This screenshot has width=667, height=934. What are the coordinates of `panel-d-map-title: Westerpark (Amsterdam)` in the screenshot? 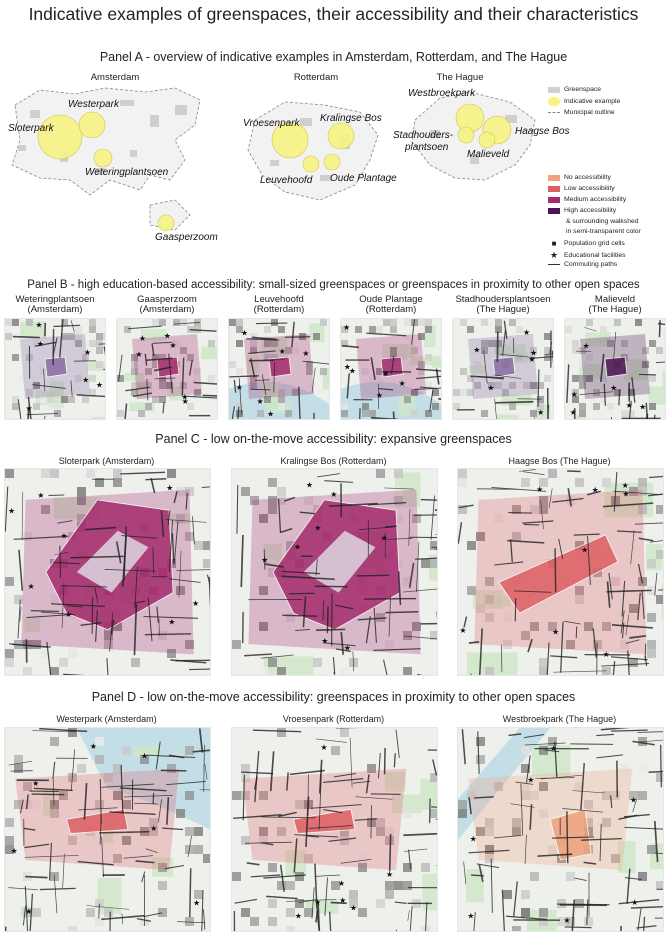 It's located at (106, 719).